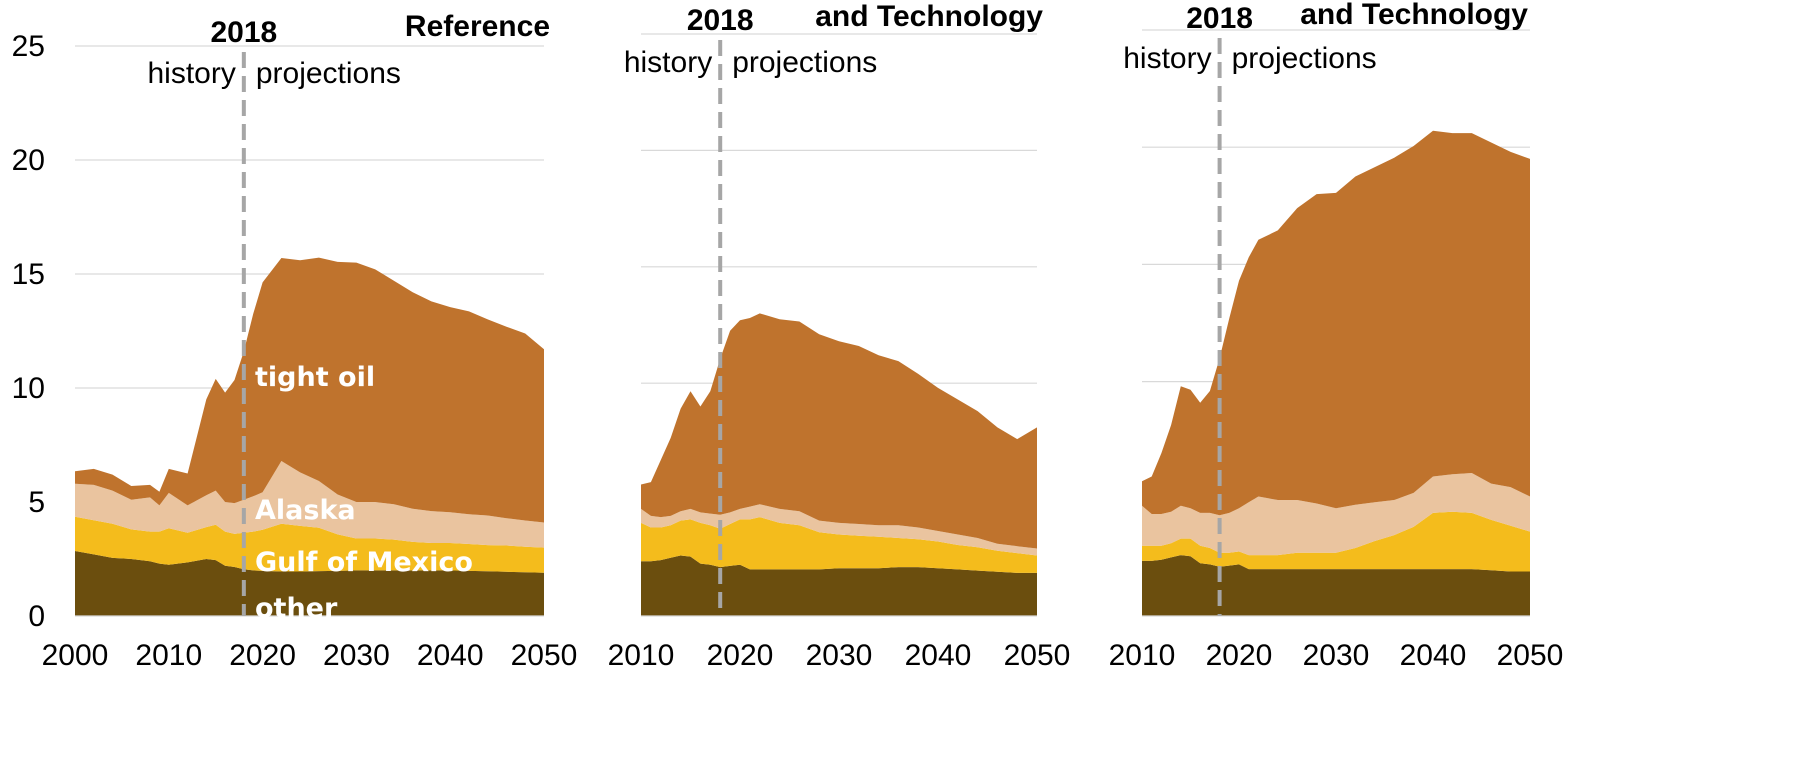 The image size is (1793, 769). Describe the element at coordinates (364, 562) in the screenshot. I see `annotation-gulf-of-mexico: Gulf of Mexico` at that location.